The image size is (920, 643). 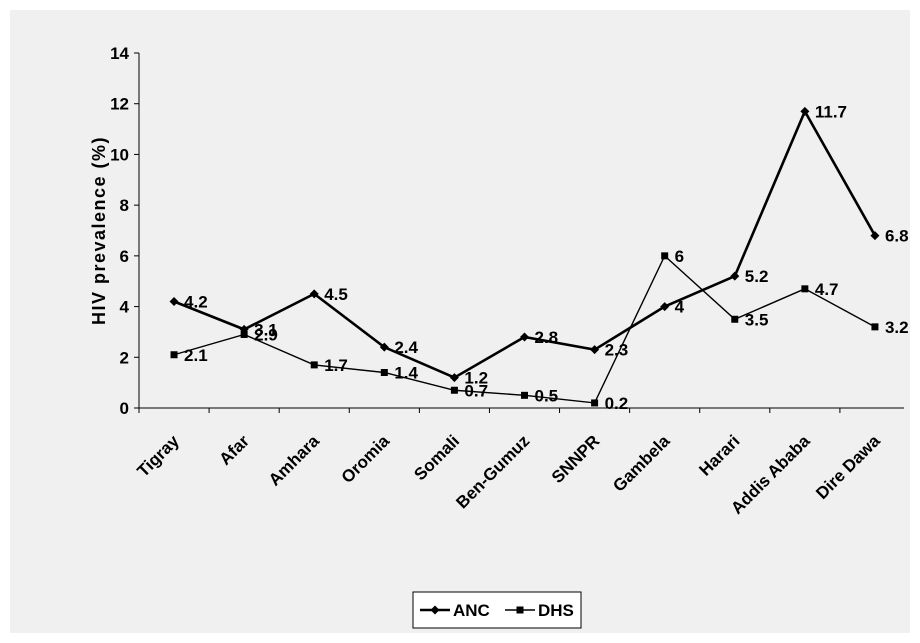 I want to click on legend-label-anc: ANC, so click(x=471, y=610).